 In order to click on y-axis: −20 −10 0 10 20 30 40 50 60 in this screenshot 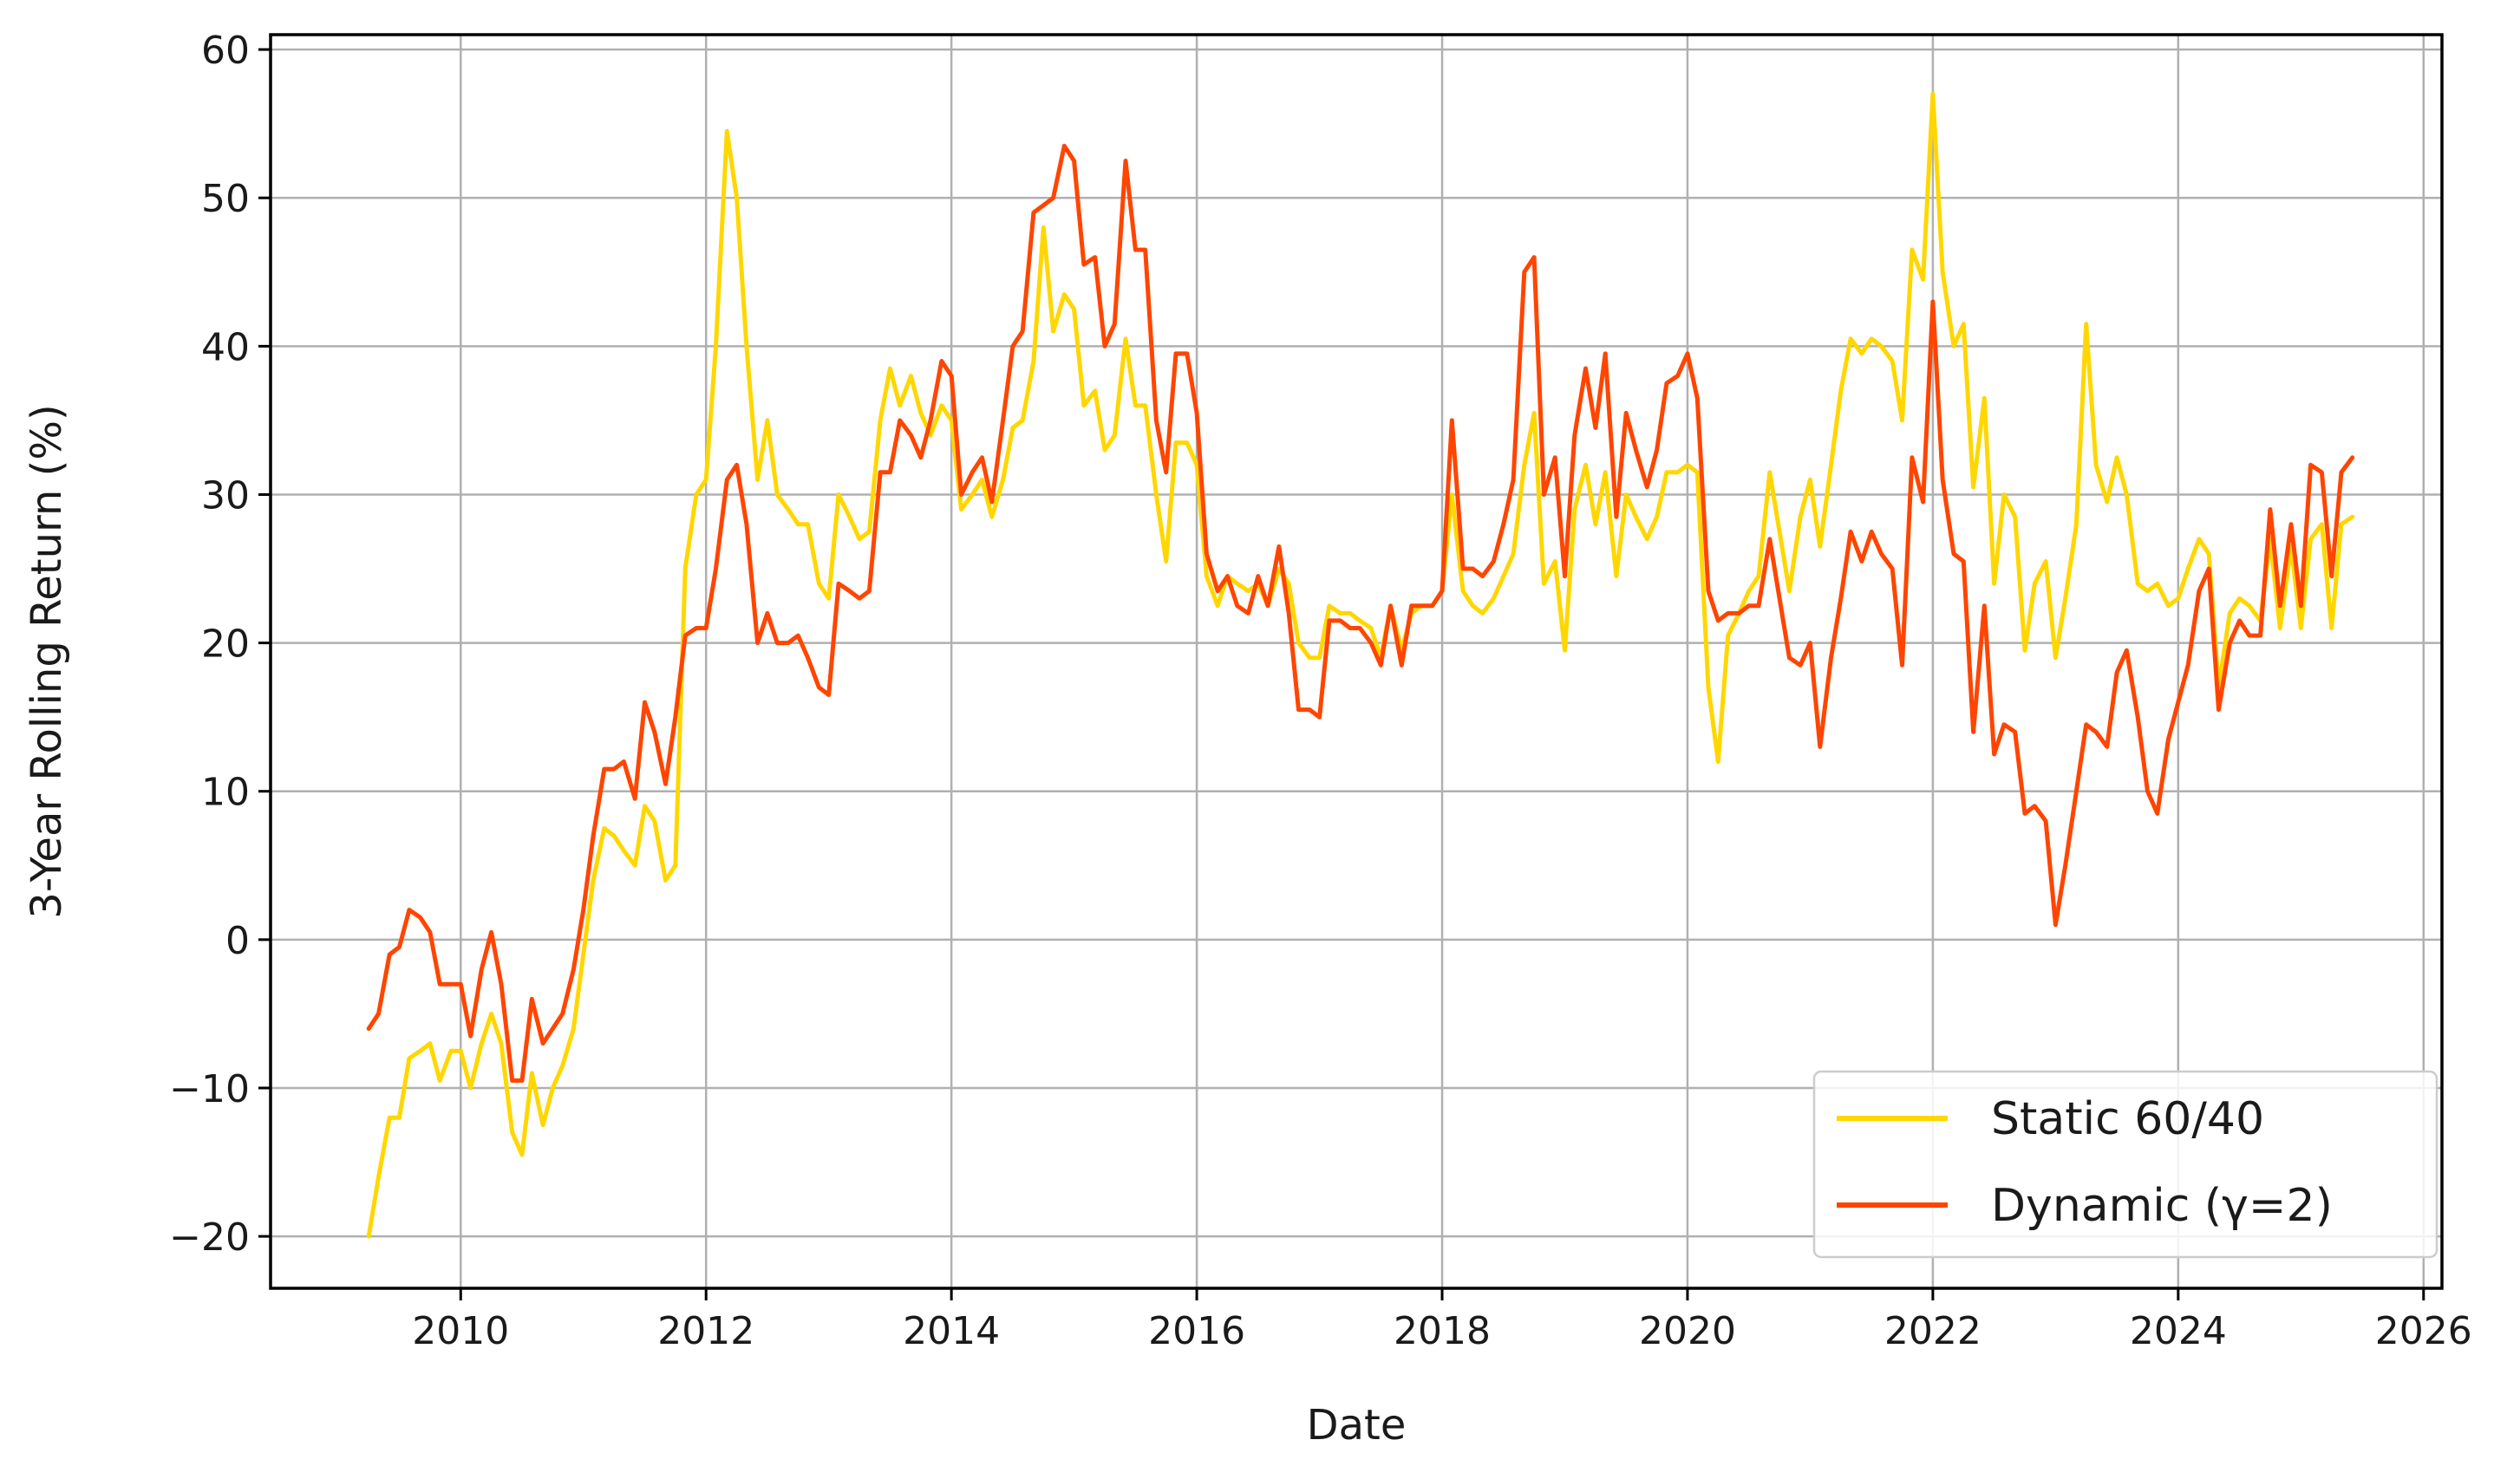, I will do `click(220, 644)`.